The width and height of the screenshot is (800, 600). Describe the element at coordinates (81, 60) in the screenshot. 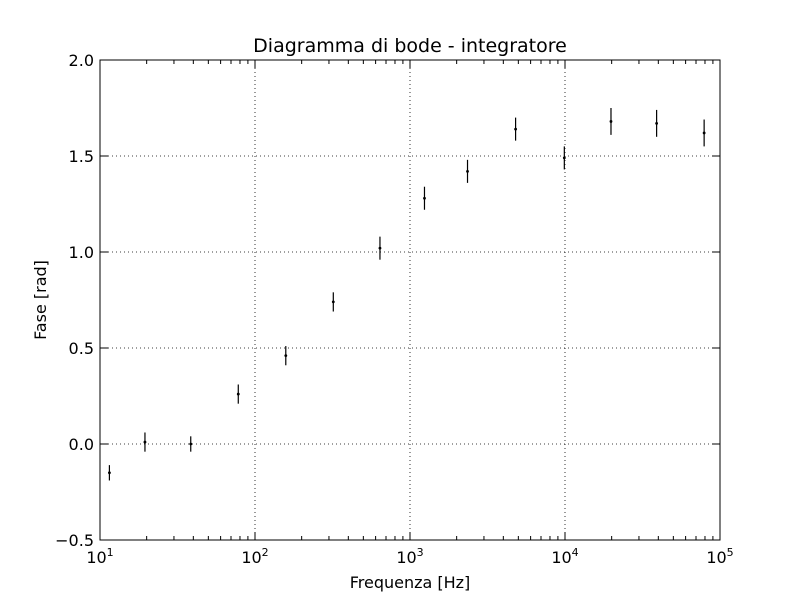

I see `y-tick-label: 2.0` at that location.